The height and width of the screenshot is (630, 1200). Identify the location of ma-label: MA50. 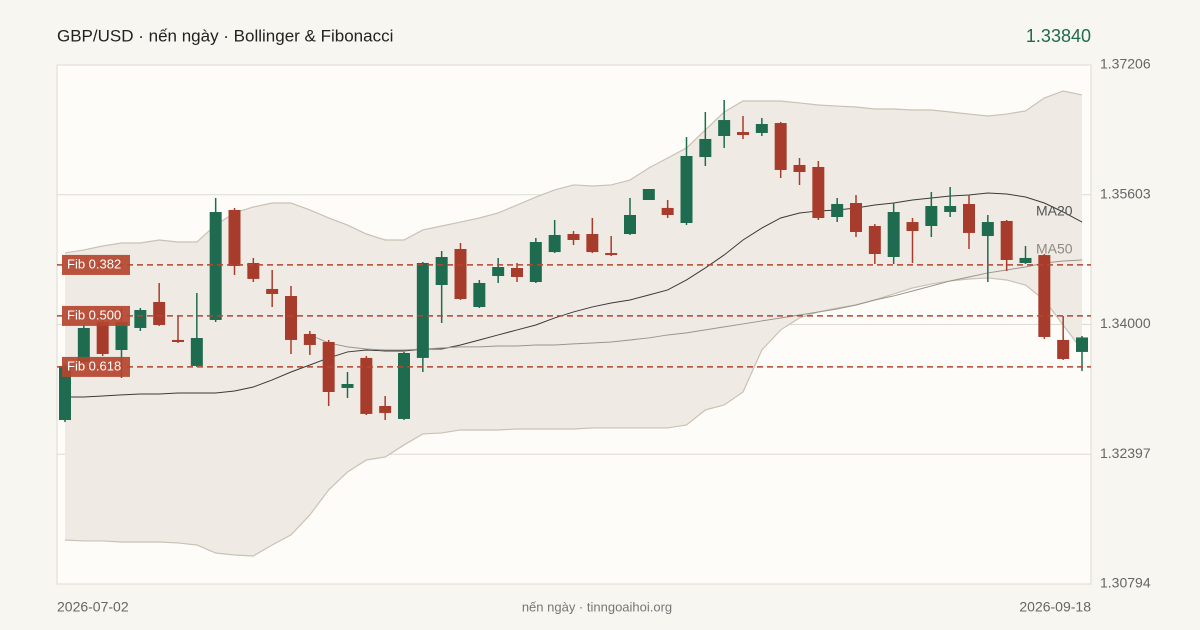
(1054, 249).